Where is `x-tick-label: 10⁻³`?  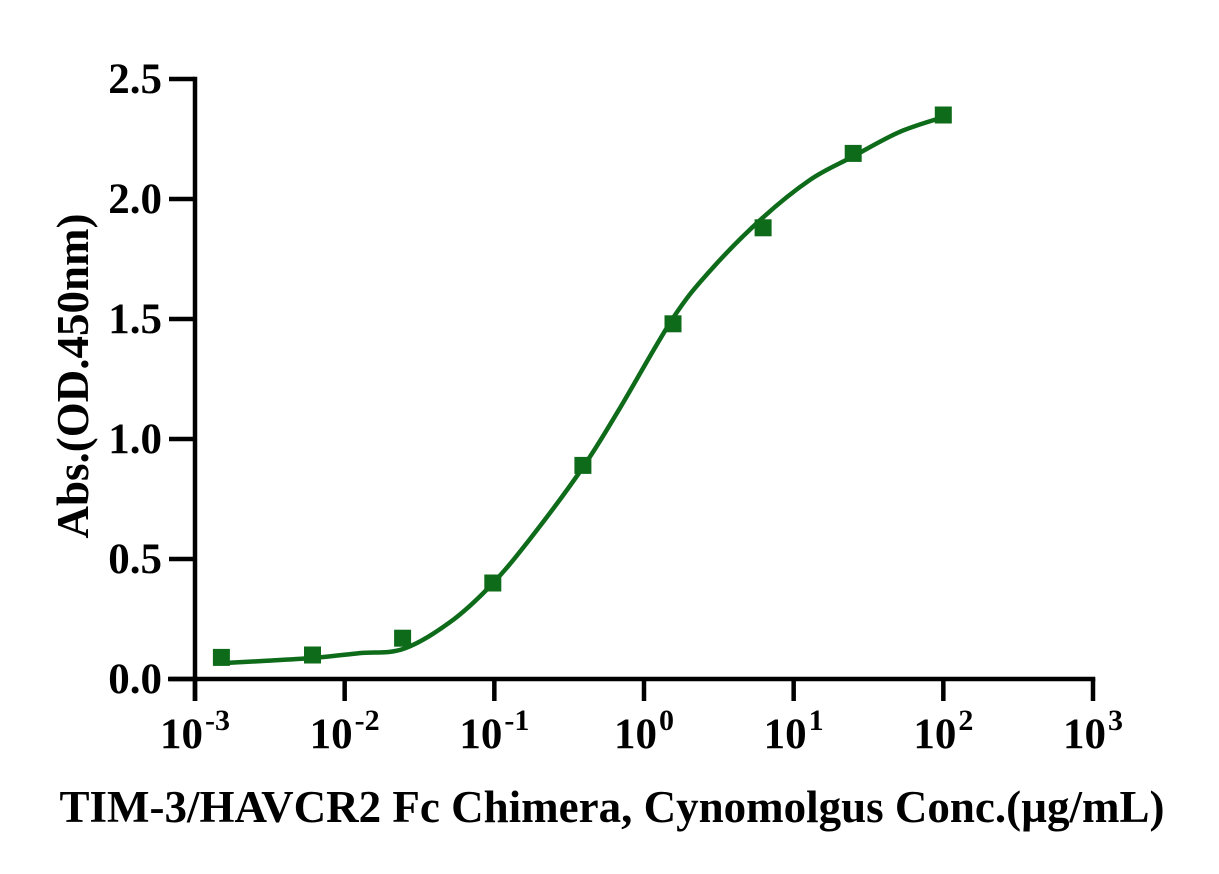
x-tick-label: 10⁻³ is located at coordinates (195, 731).